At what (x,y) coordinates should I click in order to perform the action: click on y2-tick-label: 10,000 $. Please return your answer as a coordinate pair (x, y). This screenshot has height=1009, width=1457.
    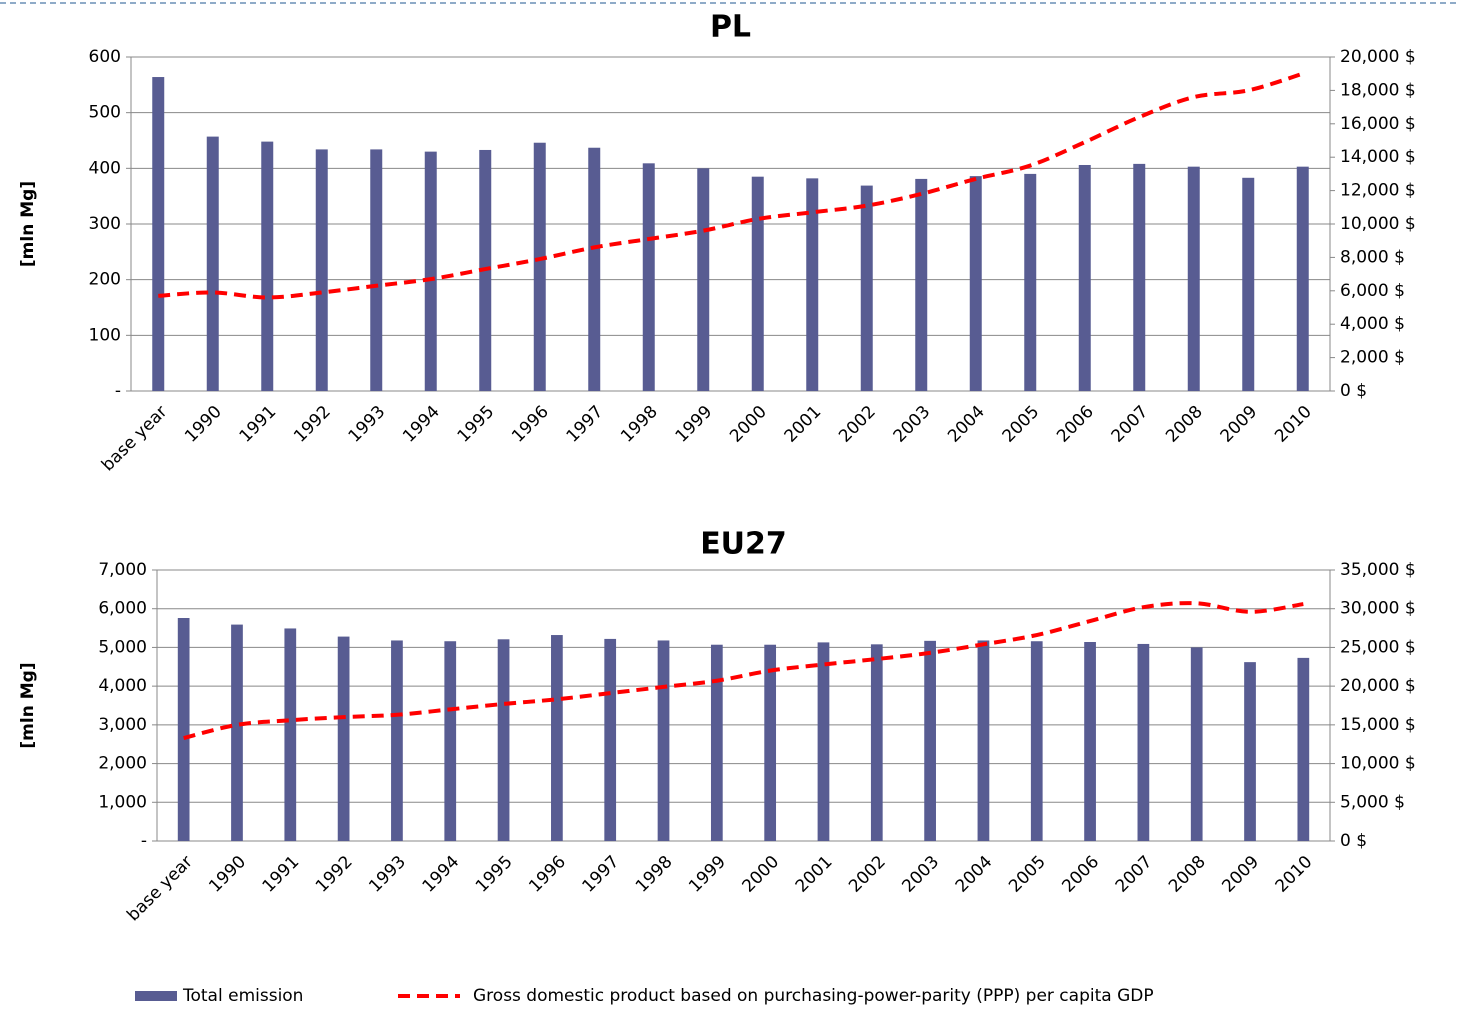
    Looking at the image, I should click on (1378, 224).